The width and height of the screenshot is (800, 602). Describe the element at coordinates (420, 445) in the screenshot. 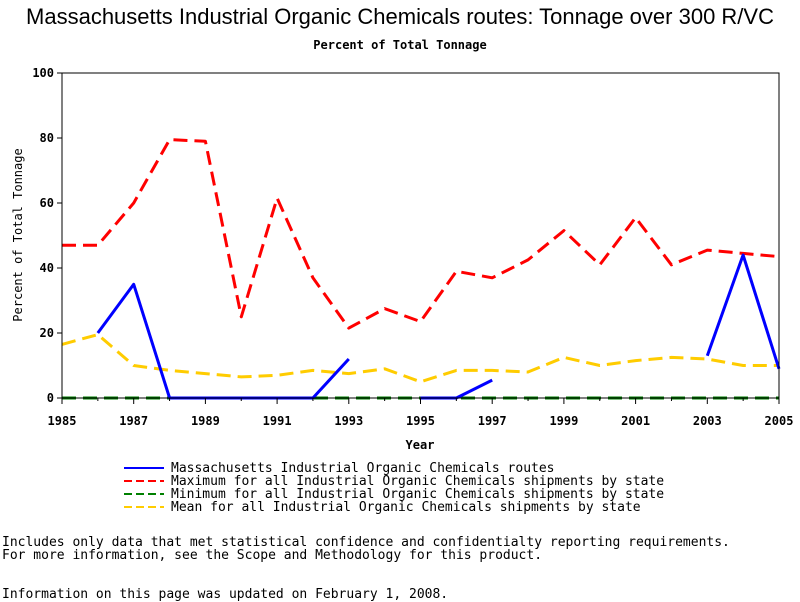

I see `x-axis-label: Year` at that location.